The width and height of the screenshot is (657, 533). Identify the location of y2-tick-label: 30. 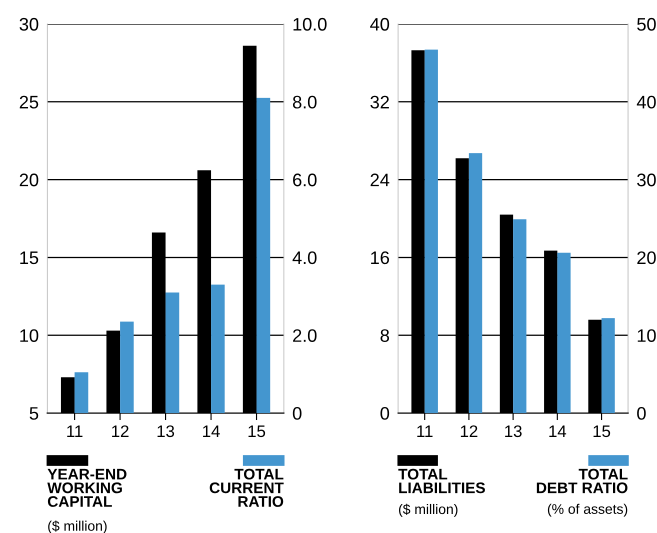
(646, 180).